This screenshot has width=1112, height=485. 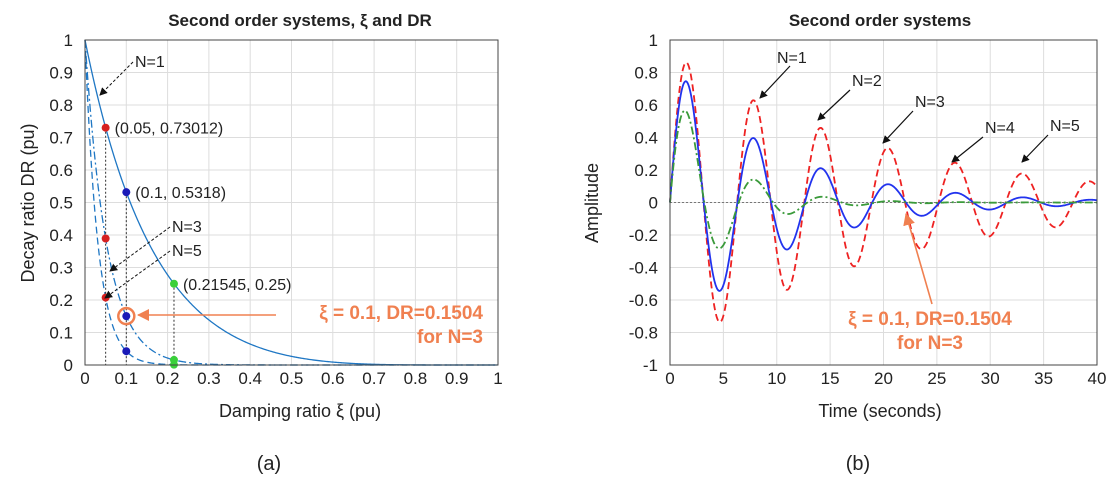 What do you see at coordinates (990, 378) in the screenshot?
I see `chart-b-xtick-label: 30` at bounding box center [990, 378].